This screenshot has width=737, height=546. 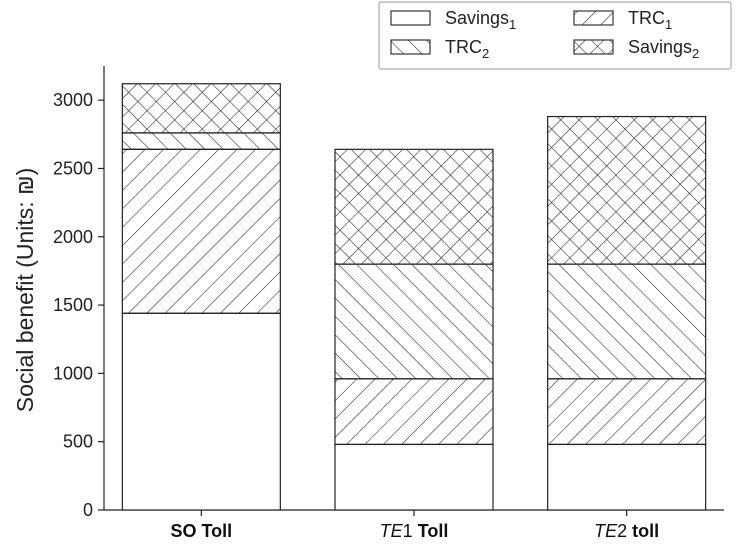 I want to click on legend-frame, so click(x=555, y=35).